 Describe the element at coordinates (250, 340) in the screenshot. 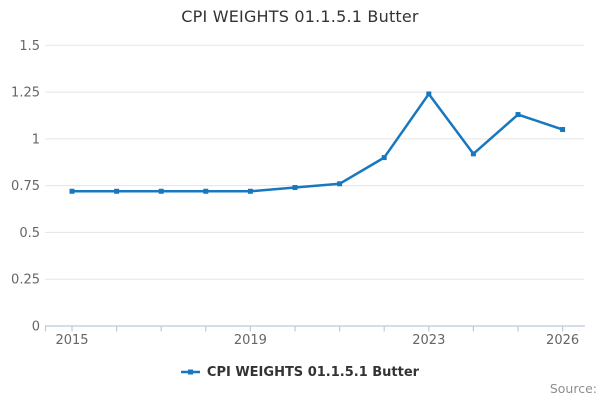

I see `x-tick-label: 2019` at that location.